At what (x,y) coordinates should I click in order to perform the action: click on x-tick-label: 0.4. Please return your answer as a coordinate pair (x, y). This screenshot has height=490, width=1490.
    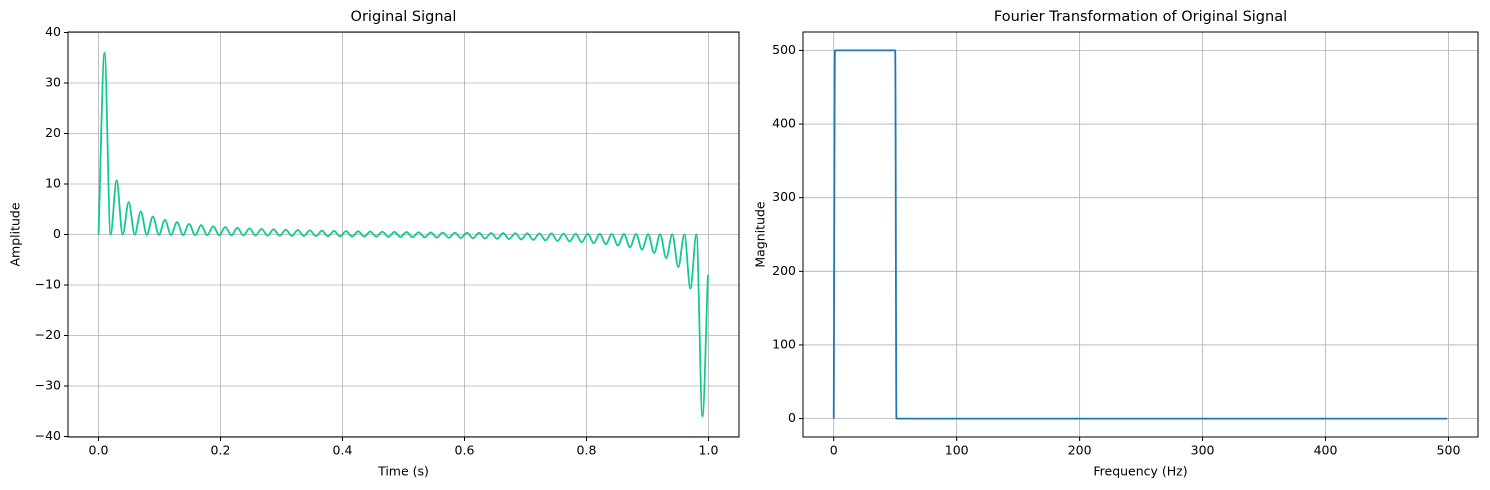
    Looking at the image, I should click on (343, 450).